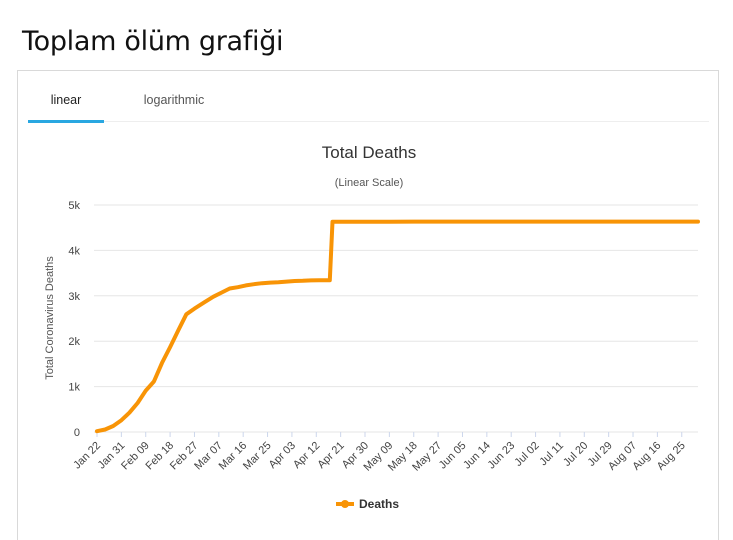  Describe the element at coordinates (257, 456) in the screenshot. I see `x-tick-label: Mar 25` at that location.